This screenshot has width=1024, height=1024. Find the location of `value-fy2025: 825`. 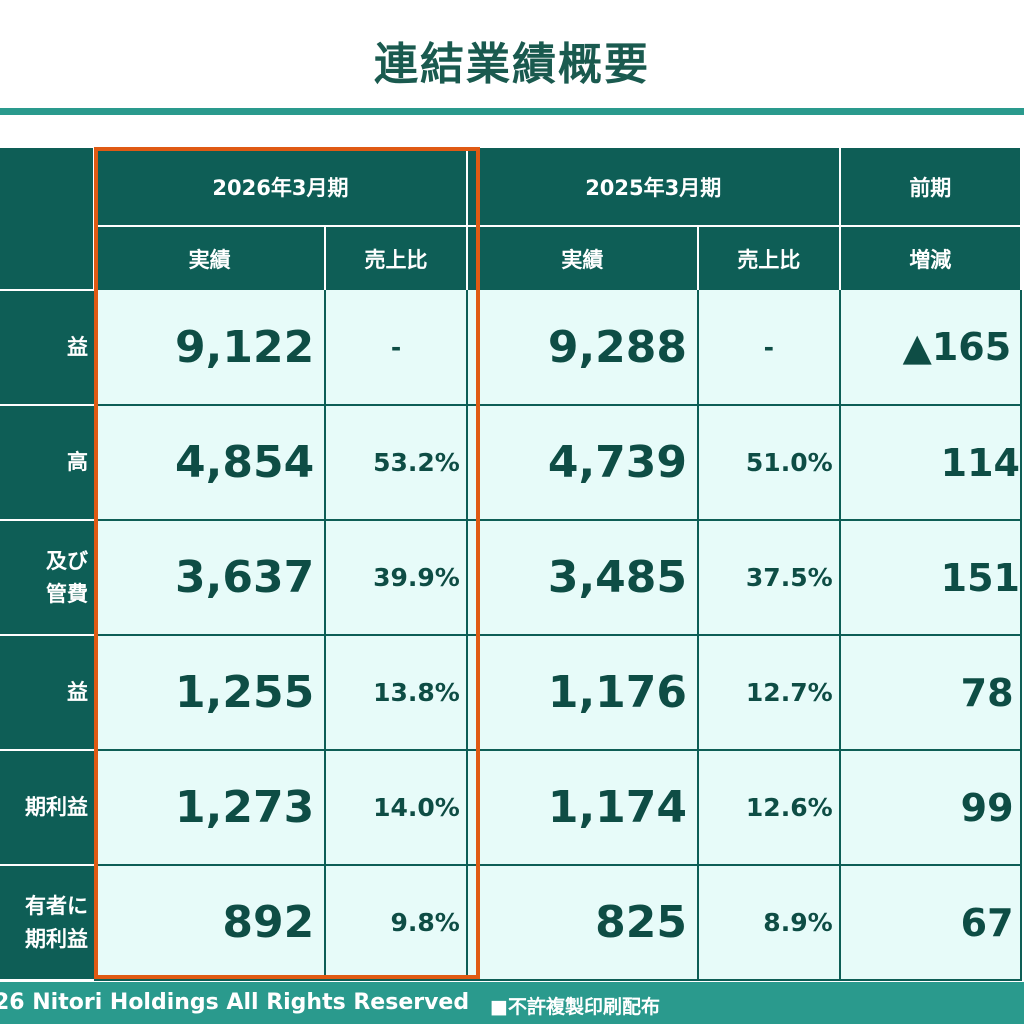

value-fy2025: 825 is located at coordinates (583, 923).